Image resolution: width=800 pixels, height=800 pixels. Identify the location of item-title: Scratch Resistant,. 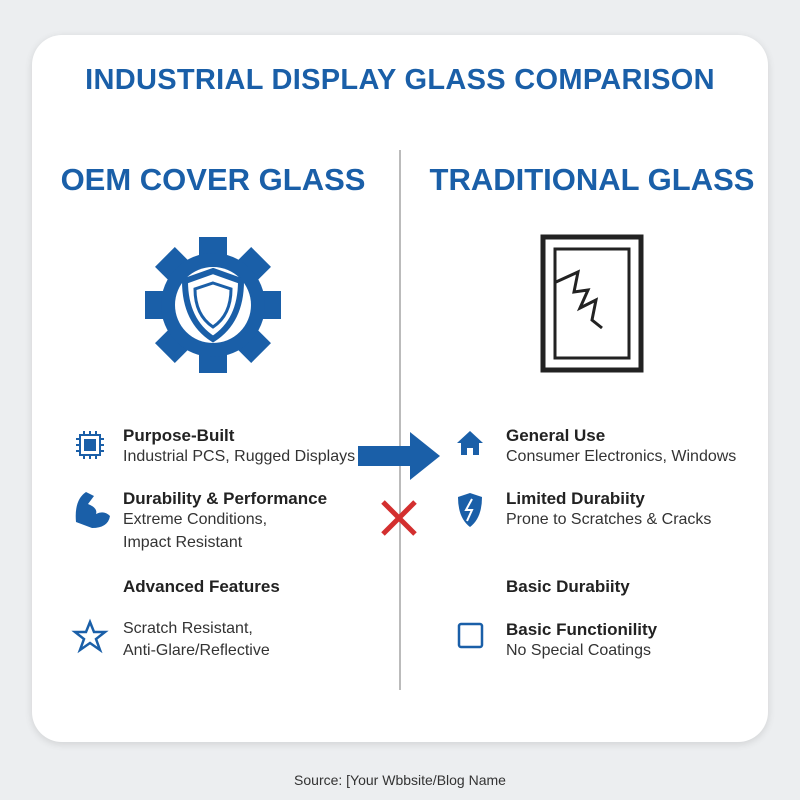
(188, 628).